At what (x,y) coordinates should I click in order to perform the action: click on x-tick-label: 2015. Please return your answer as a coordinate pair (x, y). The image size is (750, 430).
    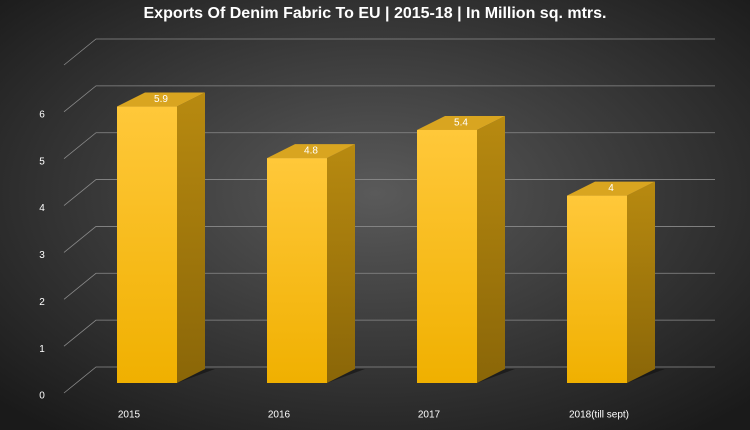
    Looking at the image, I should click on (129, 415).